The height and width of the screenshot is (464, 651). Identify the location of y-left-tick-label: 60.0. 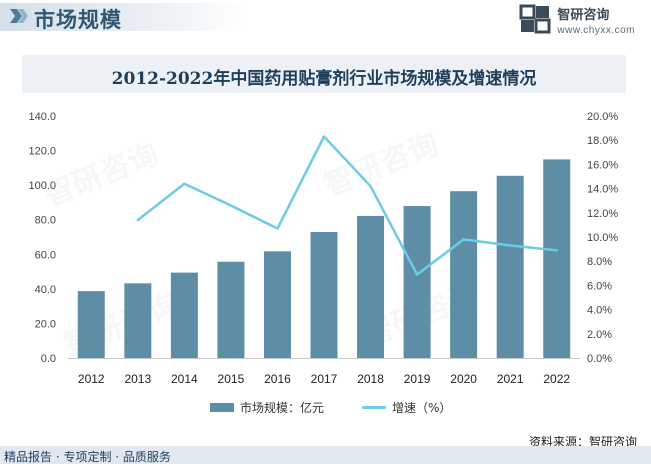
(45, 255).